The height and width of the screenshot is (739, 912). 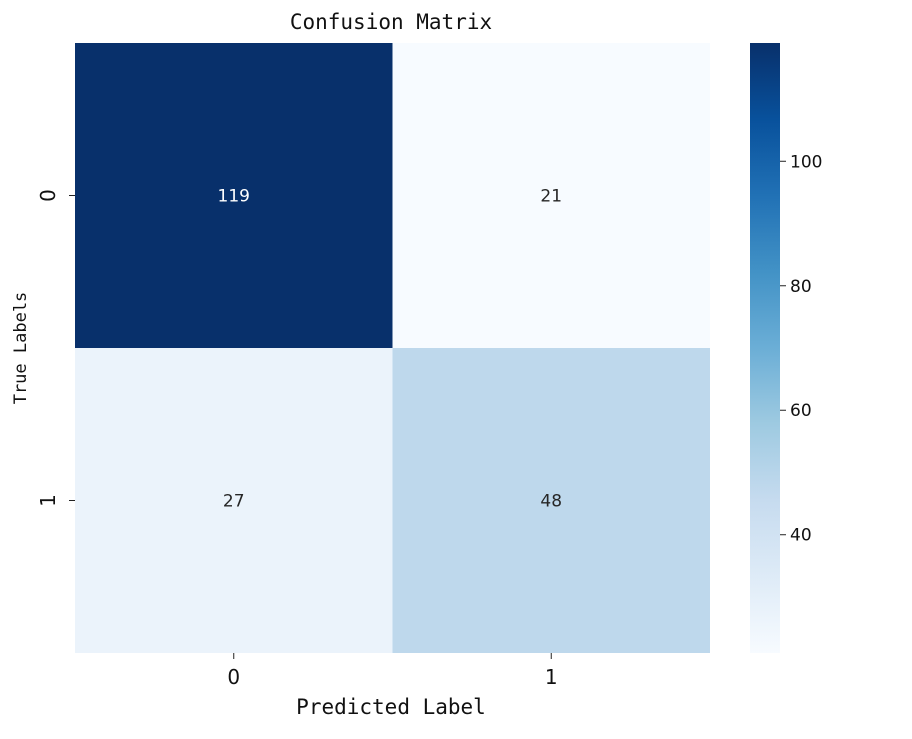 What do you see at coordinates (801, 411) in the screenshot?
I see `colorbar-tick-label-1: 60` at bounding box center [801, 411].